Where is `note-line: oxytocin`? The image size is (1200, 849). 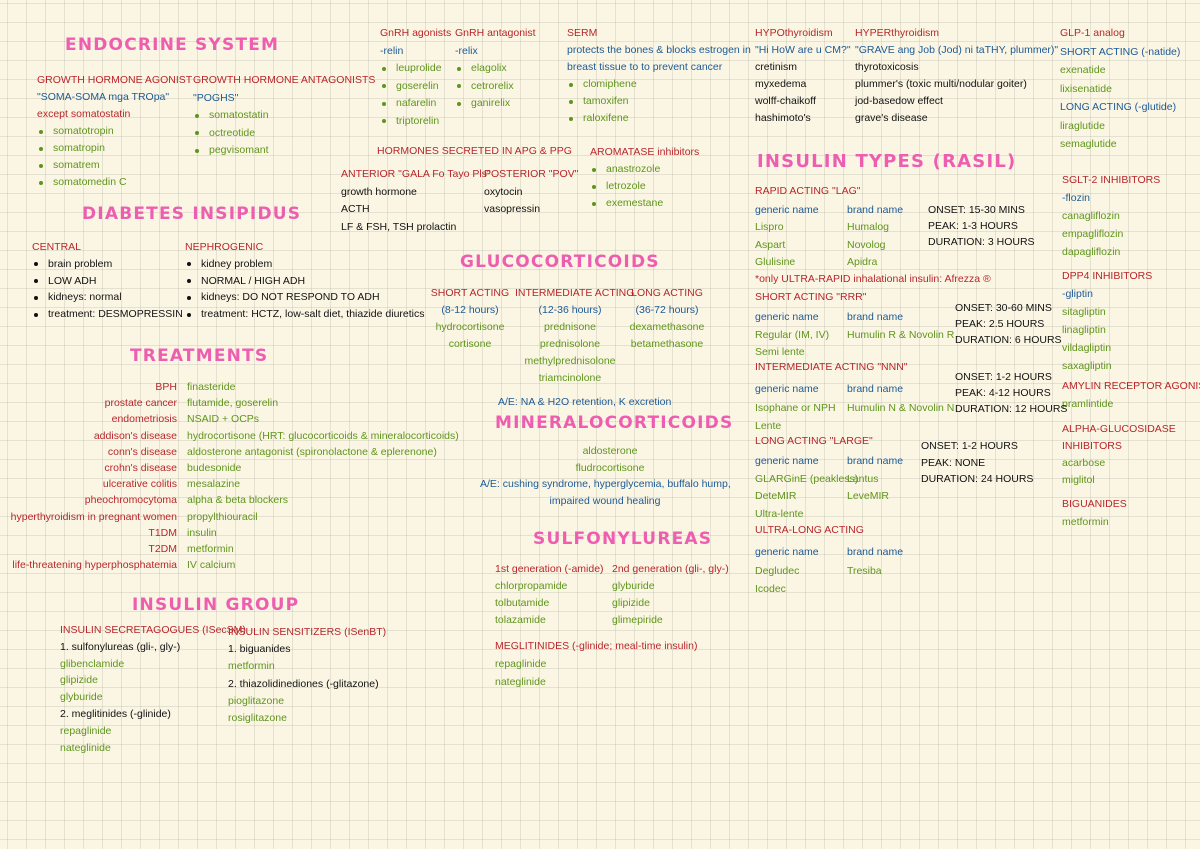
note-line: oxytocin is located at coordinates (503, 191).